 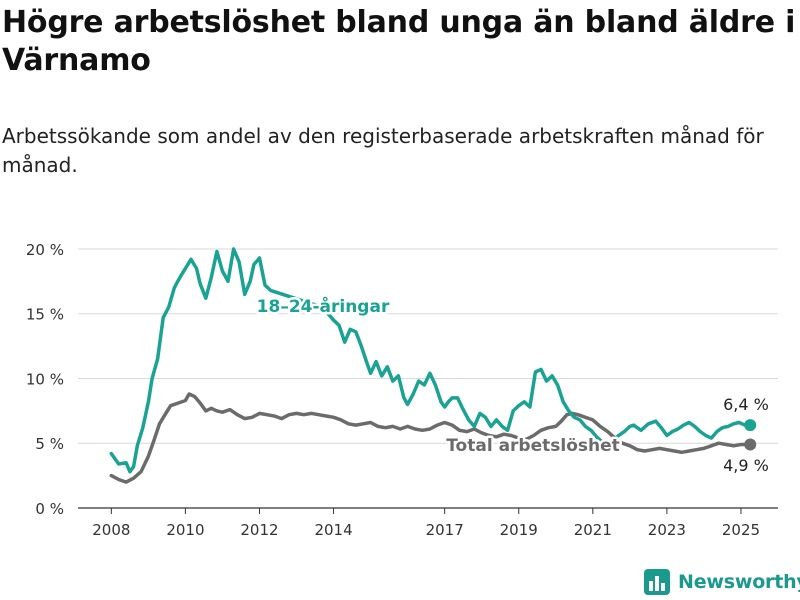 I want to click on newsworthy-logo: Newsworthy, so click(x=722, y=582).